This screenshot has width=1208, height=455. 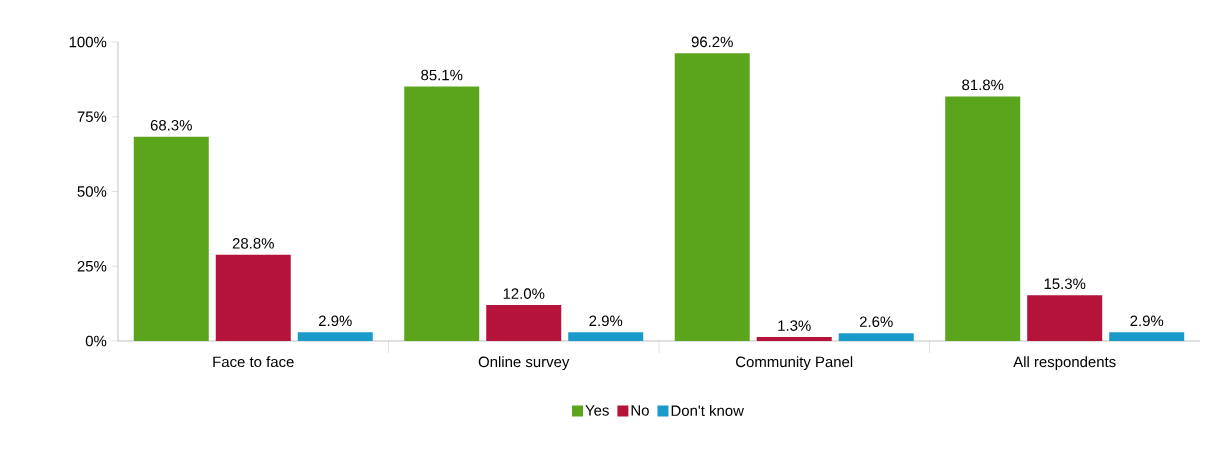 I want to click on y-tick-label: 75%, so click(x=92, y=116).